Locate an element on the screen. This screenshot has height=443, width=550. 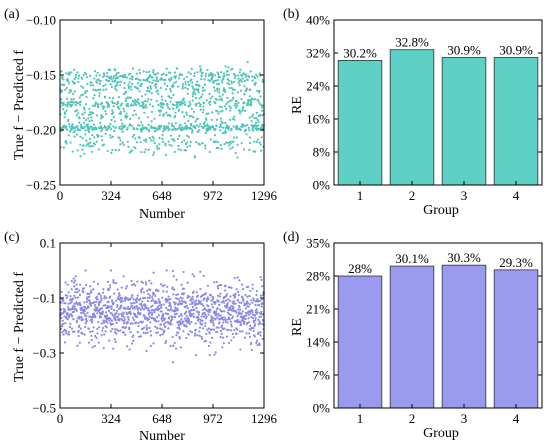
panel-c-scatter-points is located at coordinates (162, 316).